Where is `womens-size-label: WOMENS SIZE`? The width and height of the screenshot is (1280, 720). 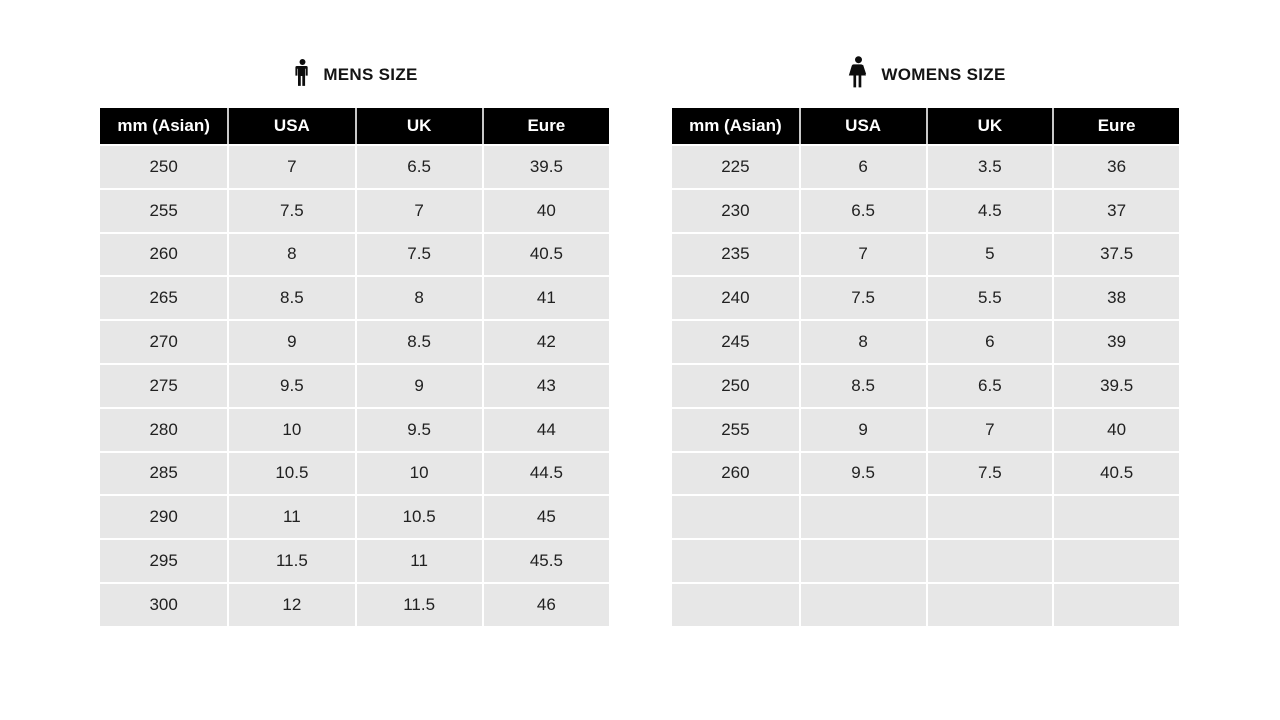
womens-size-label: WOMENS SIZE is located at coordinates (943, 74).